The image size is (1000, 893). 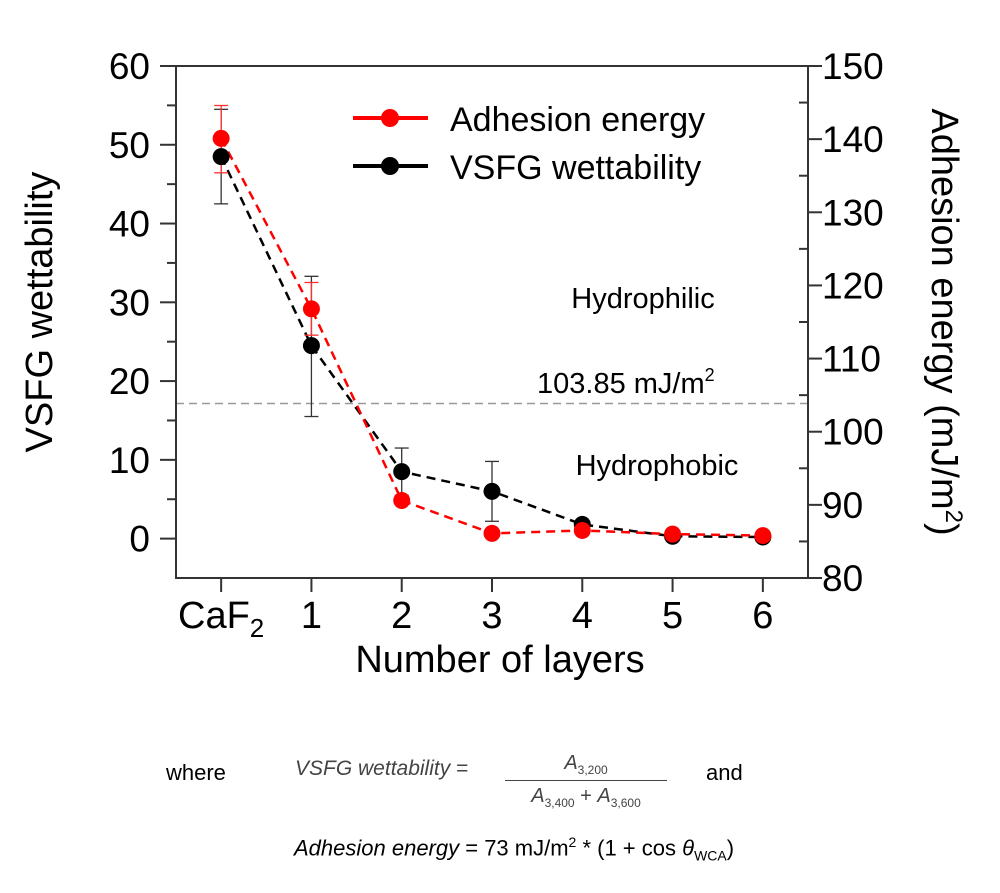 What do you see at coordinates (853, 432) in the screenshot?
I see `y-right-tick-label: 100` at bounding box center [853, 432].